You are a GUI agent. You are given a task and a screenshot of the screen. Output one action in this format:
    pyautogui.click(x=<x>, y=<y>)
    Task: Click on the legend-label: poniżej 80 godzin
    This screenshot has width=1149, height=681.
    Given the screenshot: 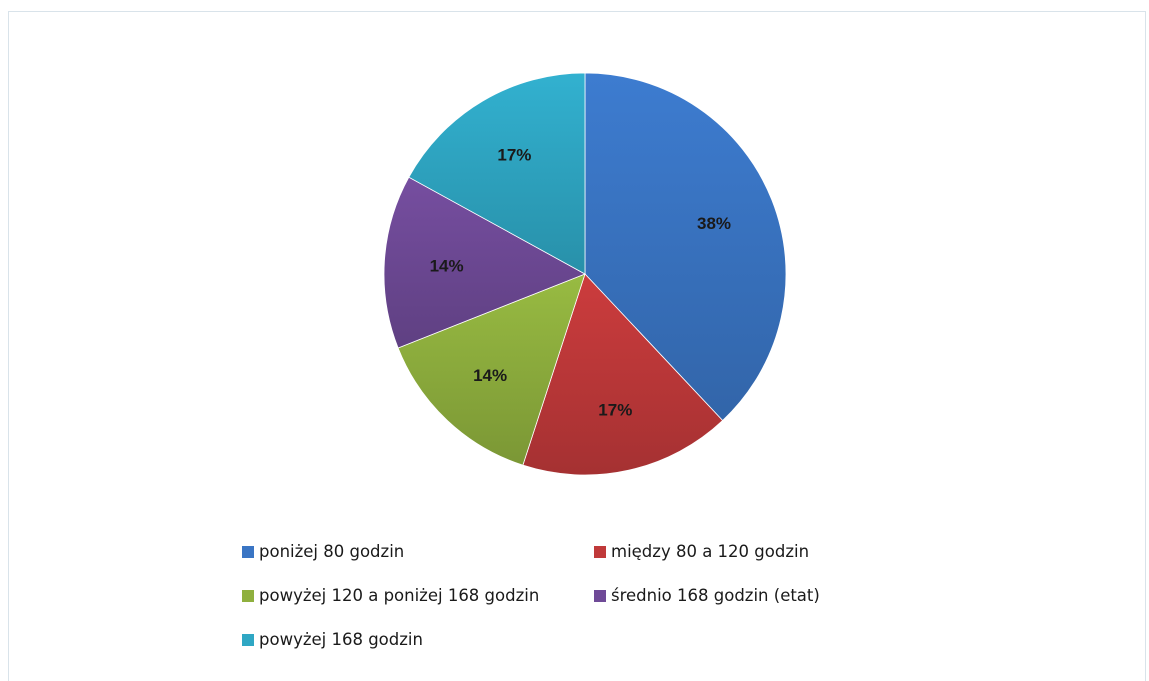 What is the action you would take?
    pyautogui.click(x=332, y=551)
    